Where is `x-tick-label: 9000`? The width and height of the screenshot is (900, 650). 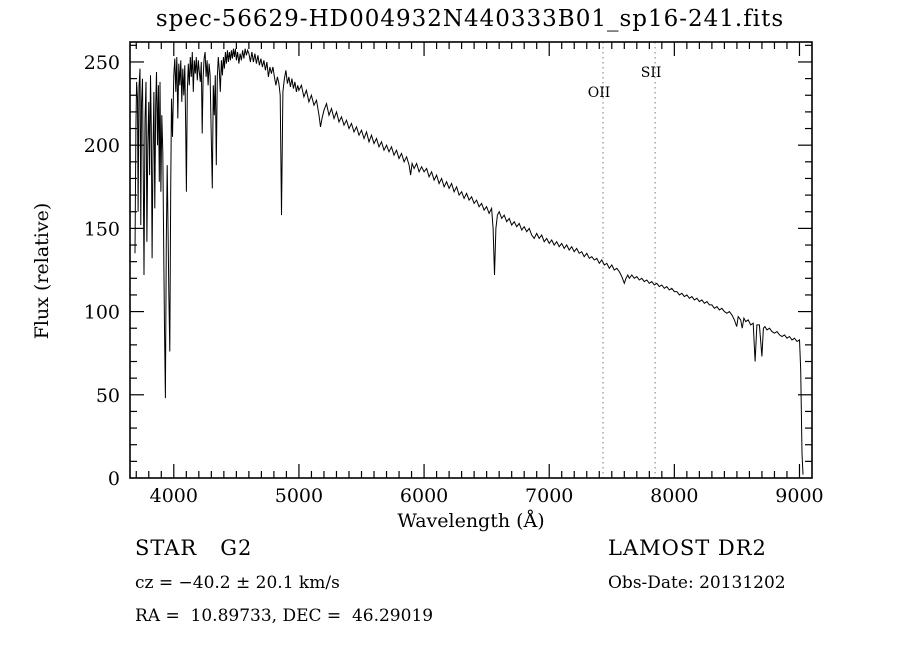
x-tick-label: 9000 is located at coordinates (799, 496).